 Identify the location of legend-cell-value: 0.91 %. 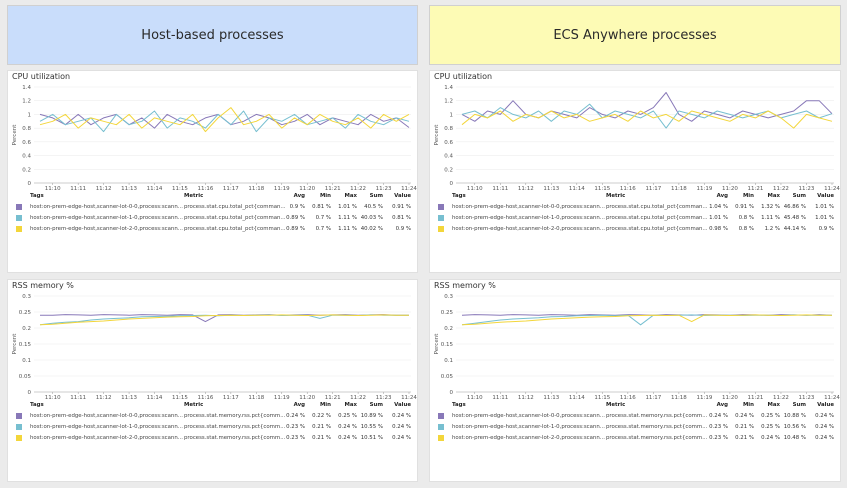
(401, 207).